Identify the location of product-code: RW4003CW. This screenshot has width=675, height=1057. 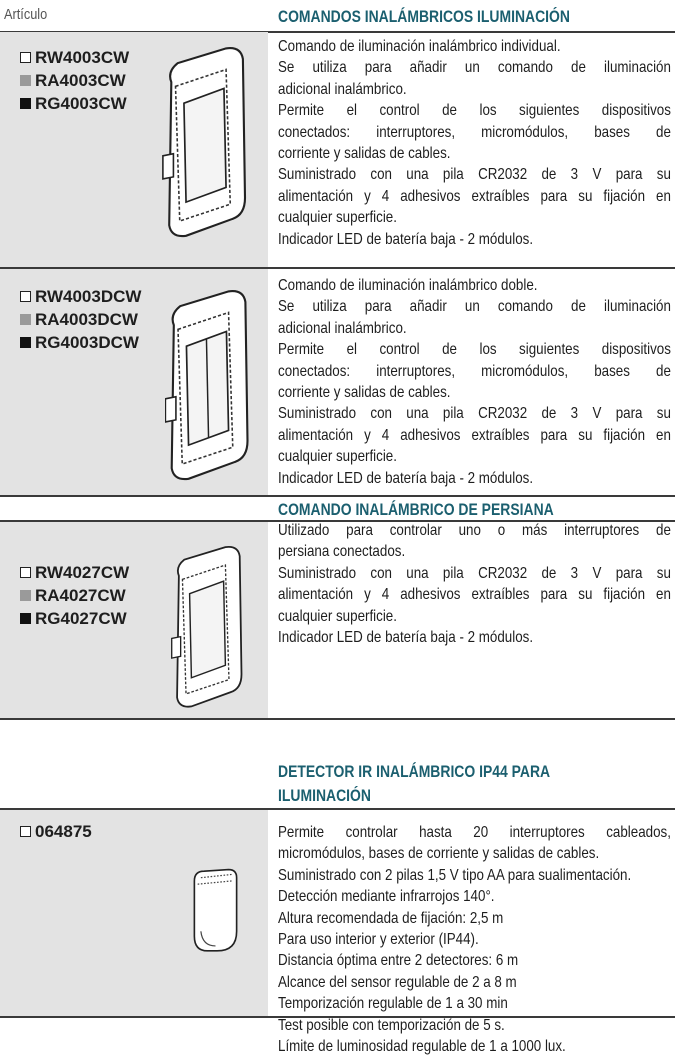
(74, 58).